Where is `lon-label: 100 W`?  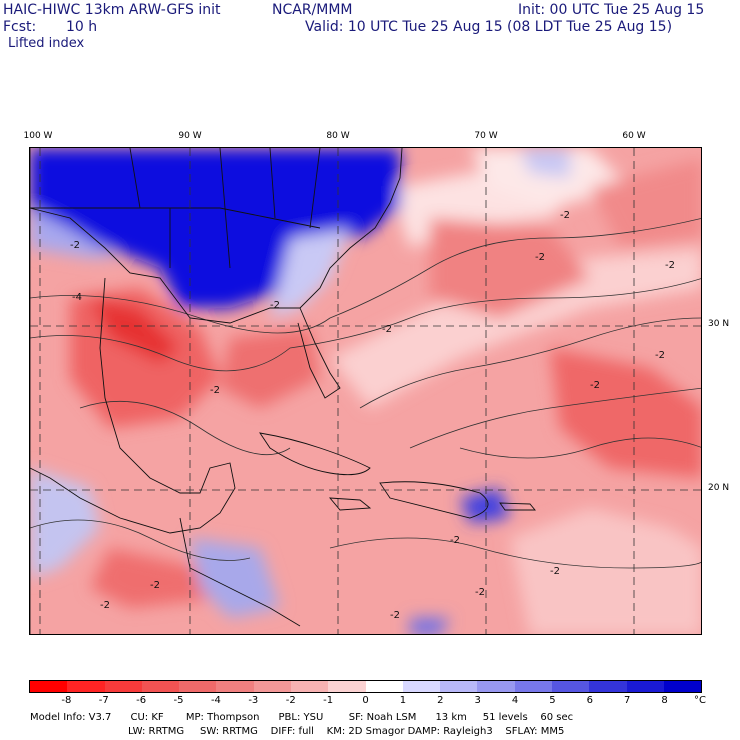 lon-label: 100 W is located at coordinates (38, 136).